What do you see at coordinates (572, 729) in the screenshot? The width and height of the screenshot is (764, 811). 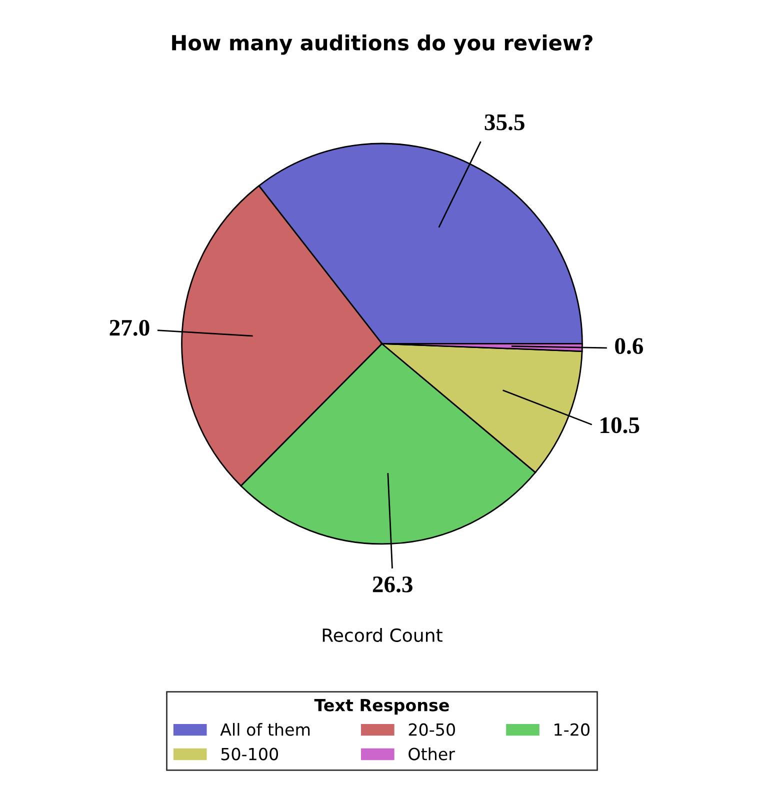 I see `legend-label: 1-20` at bounding box center [572, 729].